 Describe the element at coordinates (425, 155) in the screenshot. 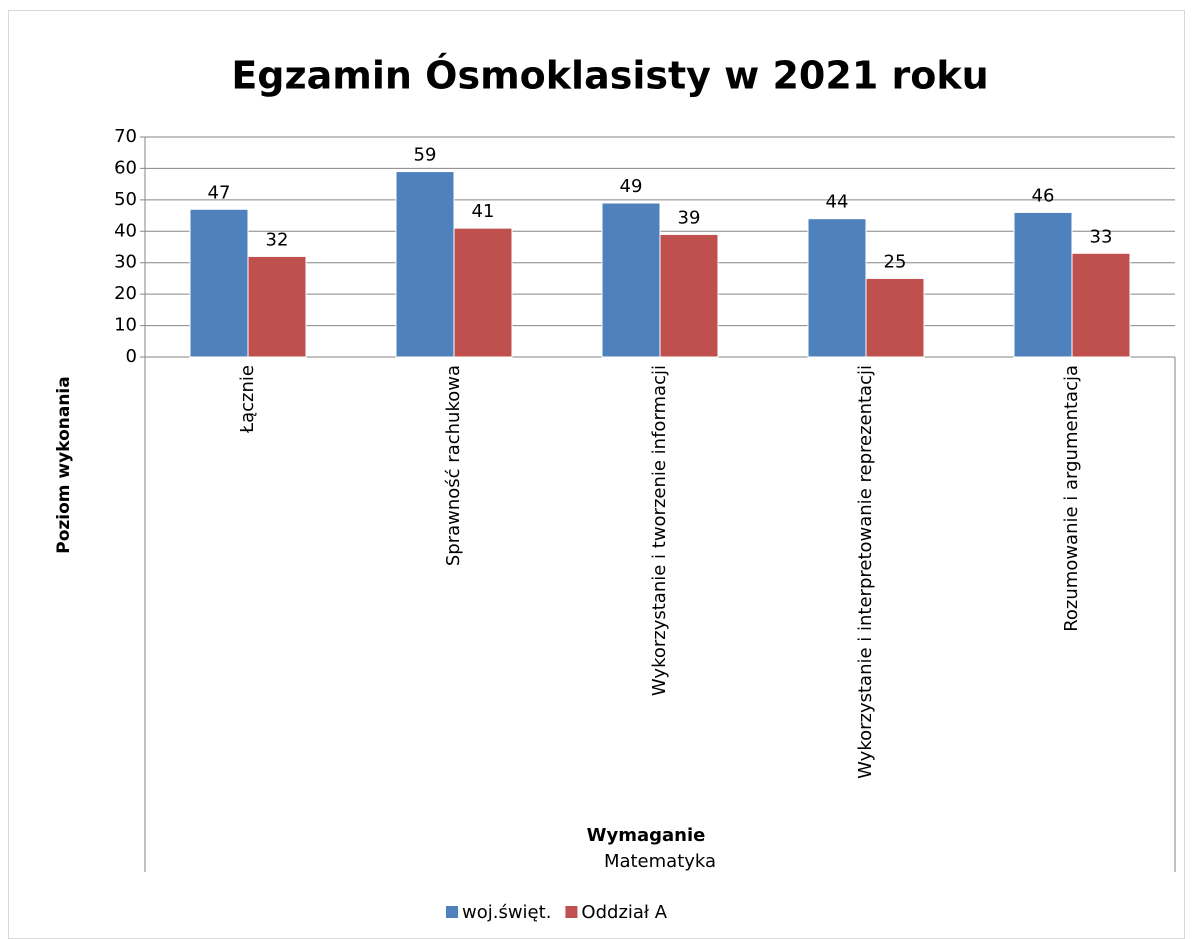

I see `data-label: 59` at that location.